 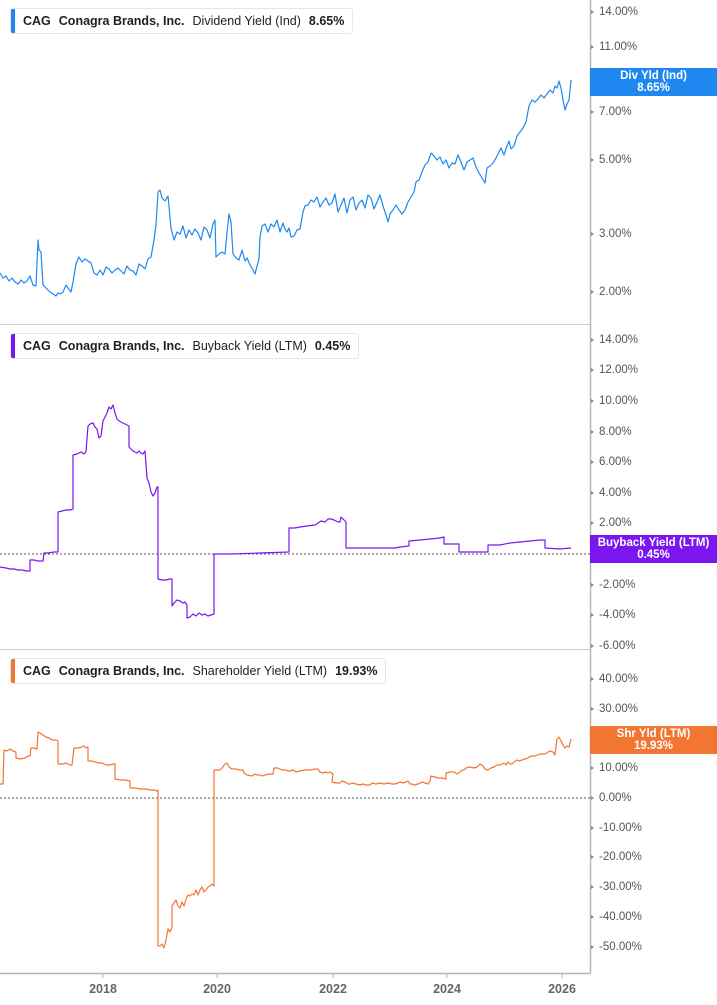 I want to click on last-value-tag-dividend: Div Yld (Ind) 8.65%, so click(x=653, y=82).